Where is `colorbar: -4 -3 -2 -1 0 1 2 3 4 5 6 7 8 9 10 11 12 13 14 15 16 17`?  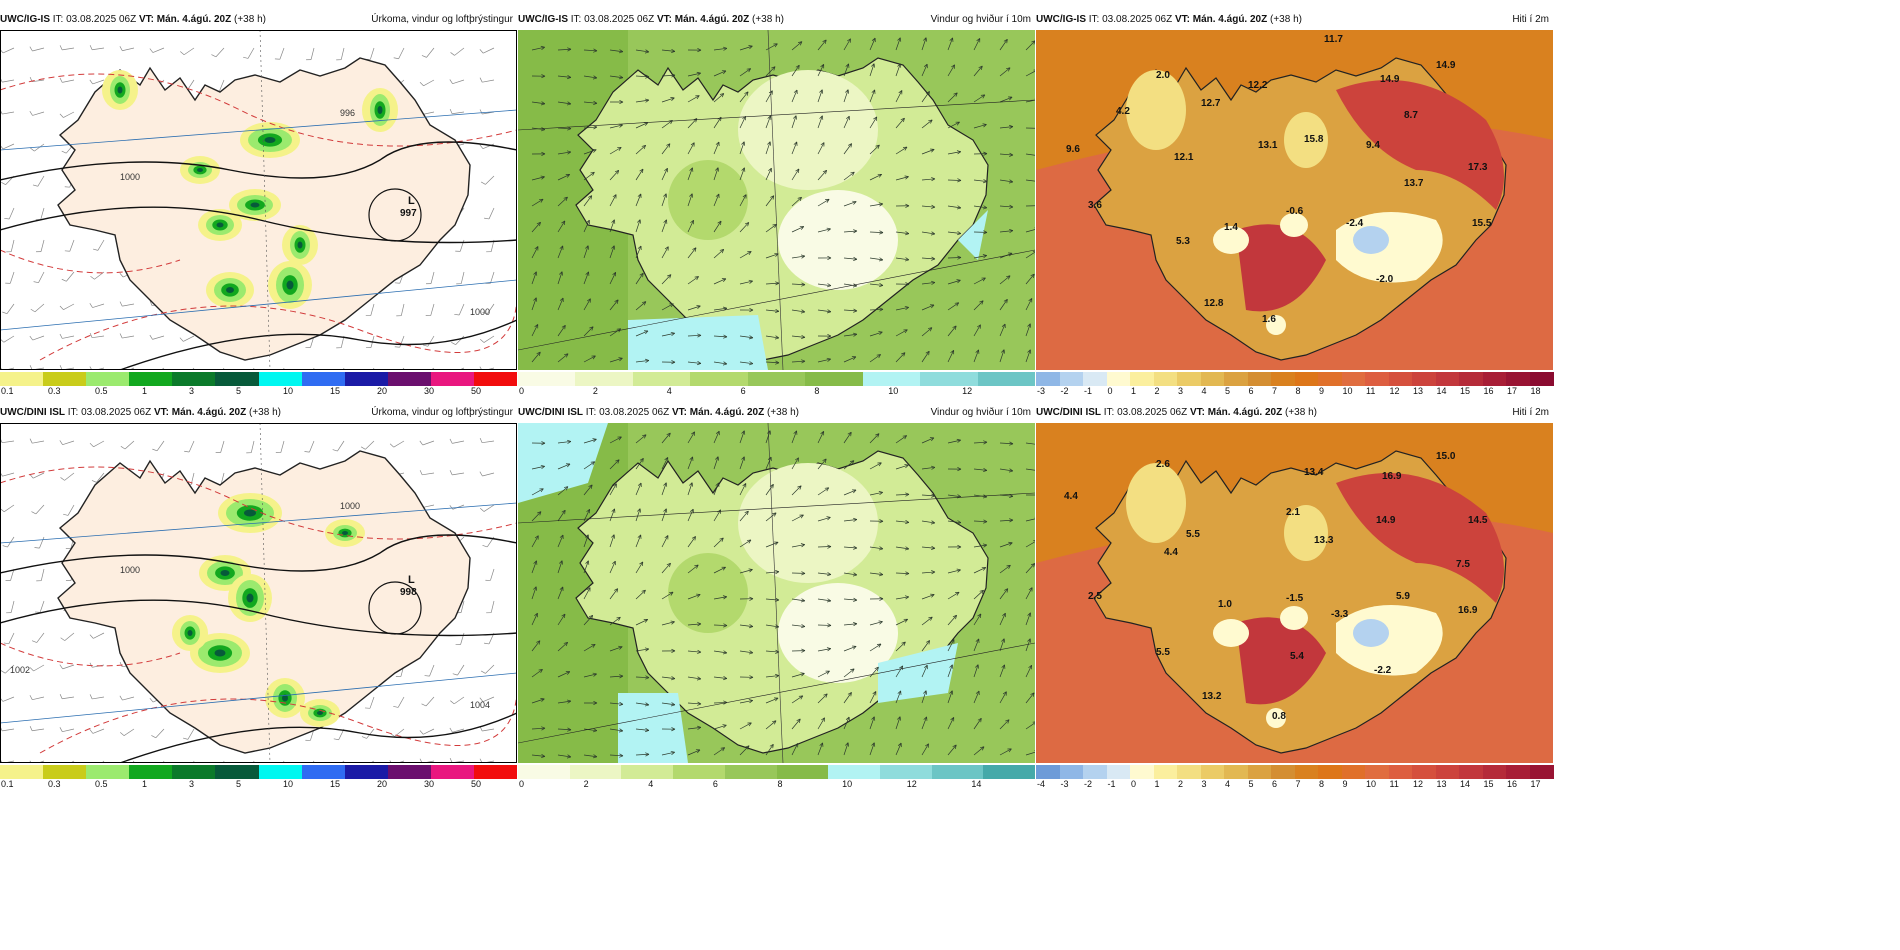
colorbar: -4 -3 -2 -1 0 1 2 3 4 5 6 7 8 9 10 11 12 13 14 15 16 17 is located at coordinates (1295, 778).